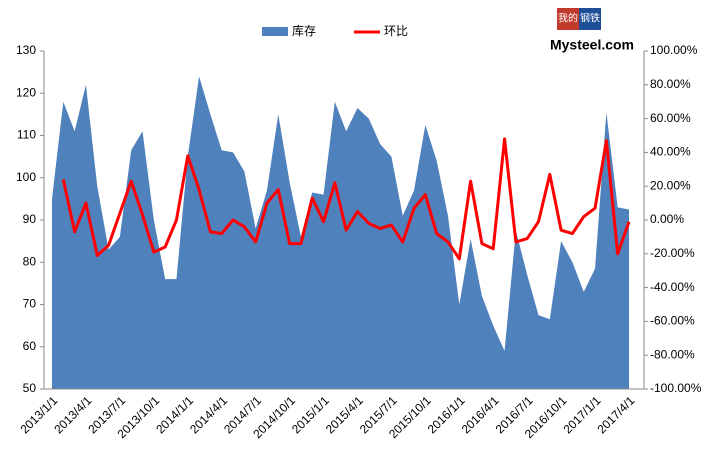 This screenshot has width=728, height=466. What do you see at coordinates (26, 50) in the screenshot?
I see `y-tick-label: 130` at bounding box center [26, 50].